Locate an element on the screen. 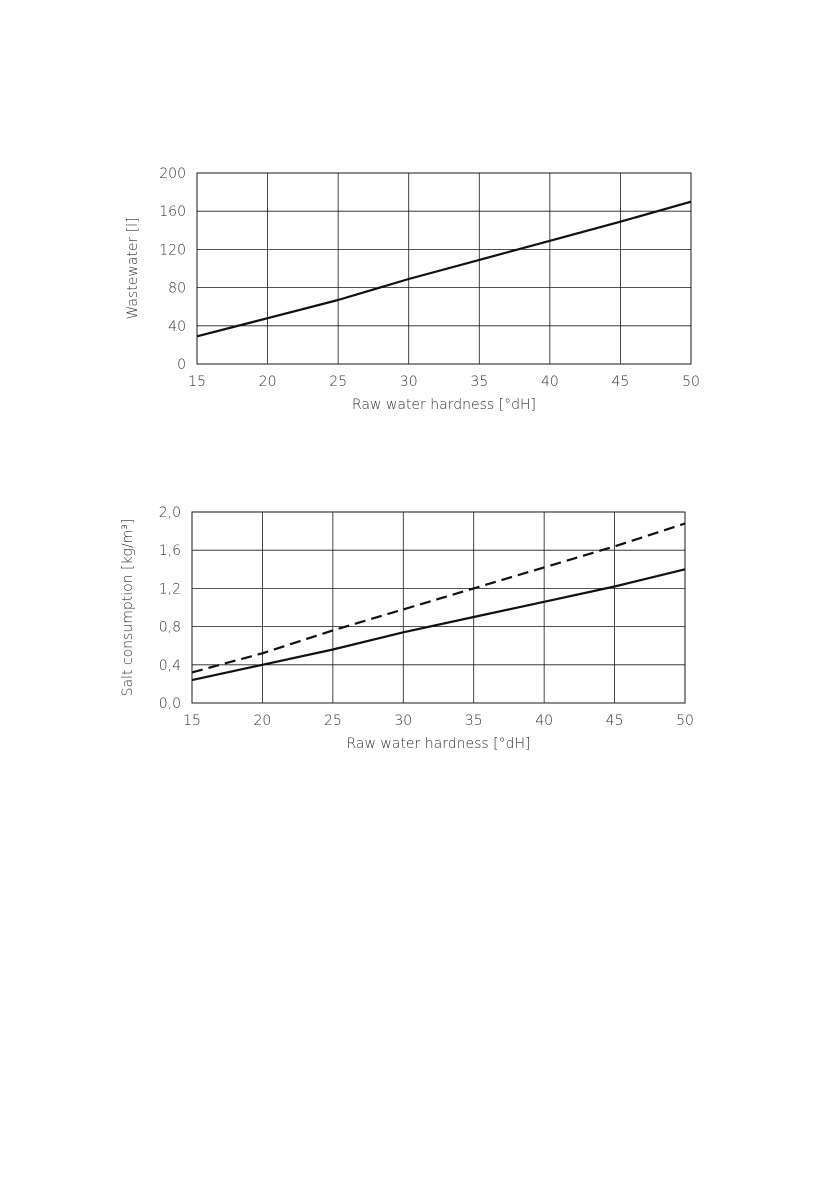 This screenshot has height=1190, width=840. y-tick-label: 40 is located at coordinates (177, 327).